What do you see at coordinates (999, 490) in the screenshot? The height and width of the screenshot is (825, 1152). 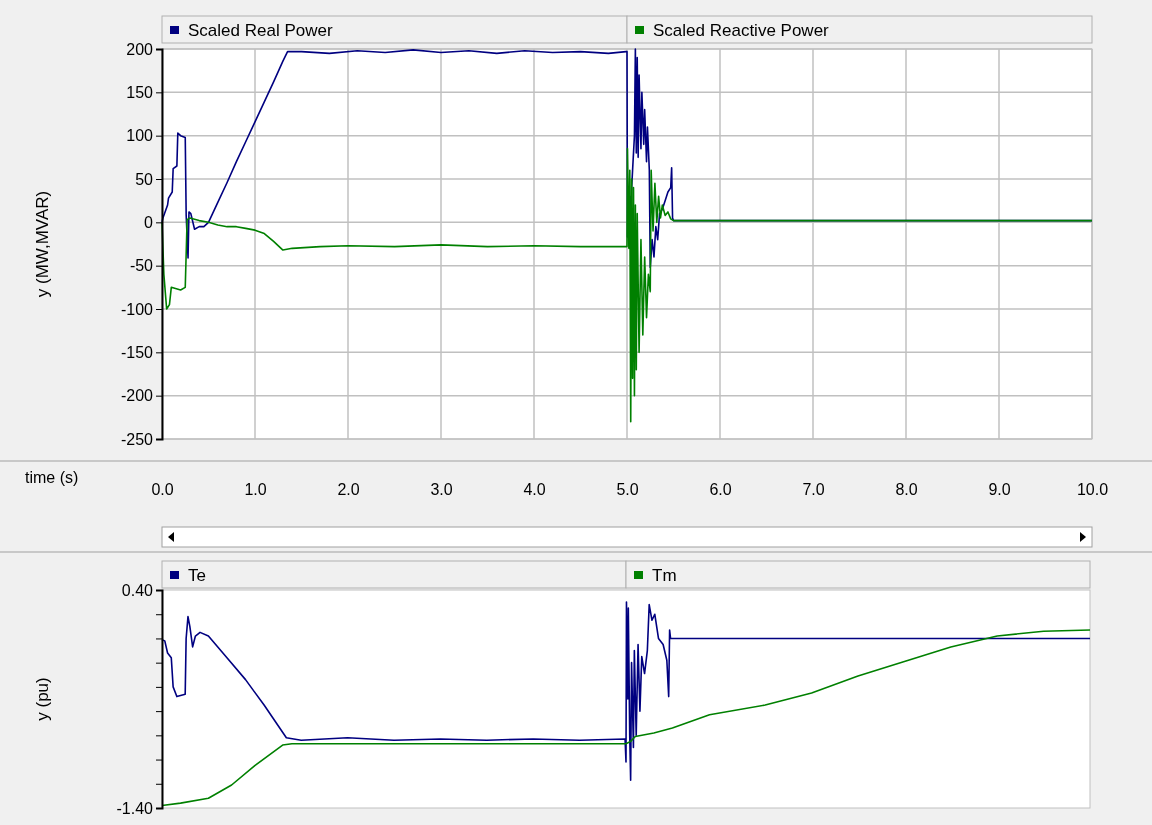 I see `x-tick-label: 9.0` at bounding box center [999, 490].